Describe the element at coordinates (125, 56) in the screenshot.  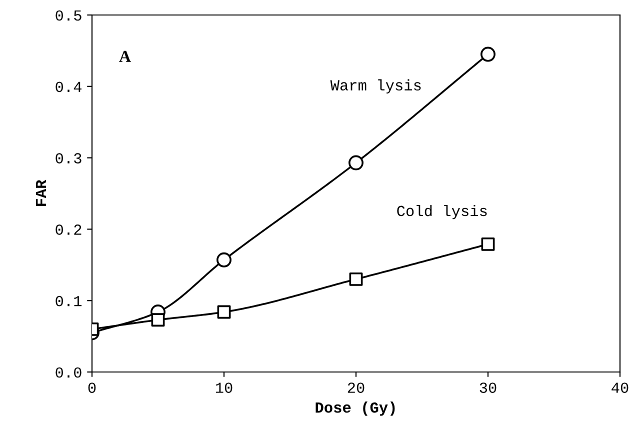
I see `annotation: A` at that location.